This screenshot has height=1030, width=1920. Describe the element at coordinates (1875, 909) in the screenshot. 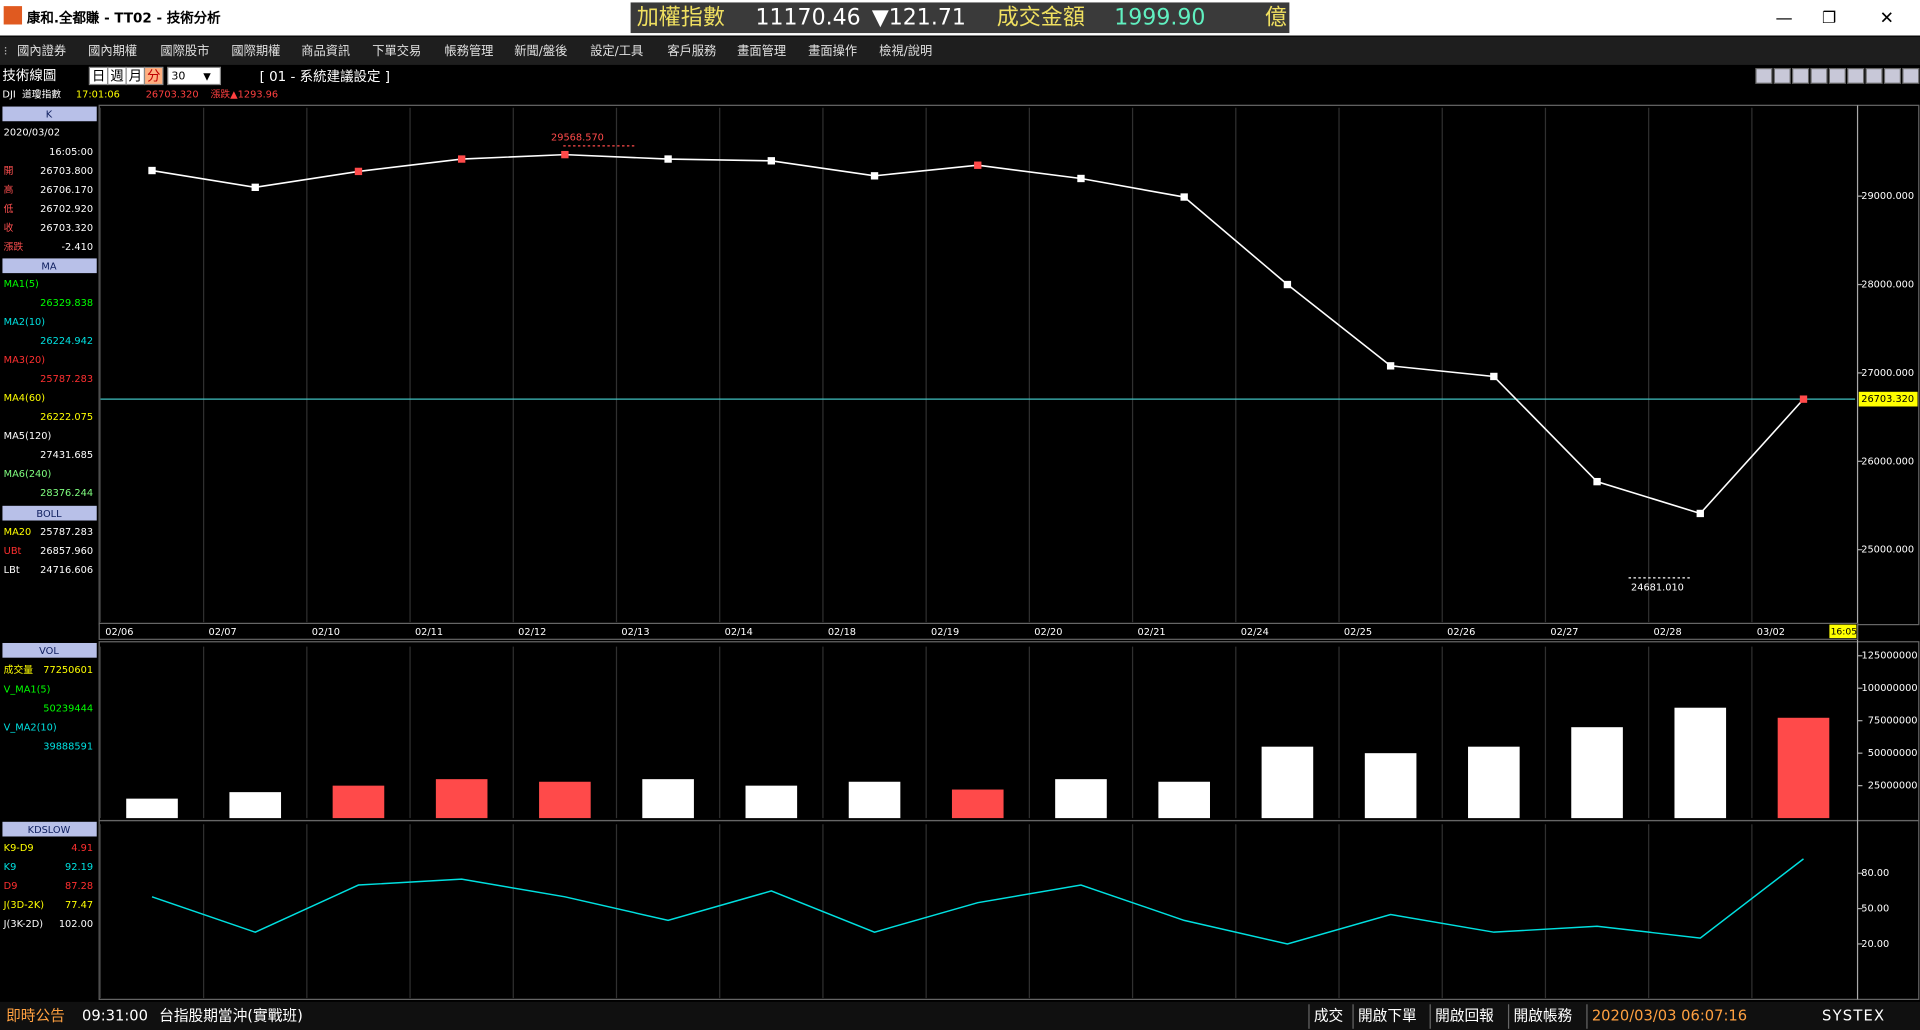

I see `y-tick-label: 50.00` at that location.